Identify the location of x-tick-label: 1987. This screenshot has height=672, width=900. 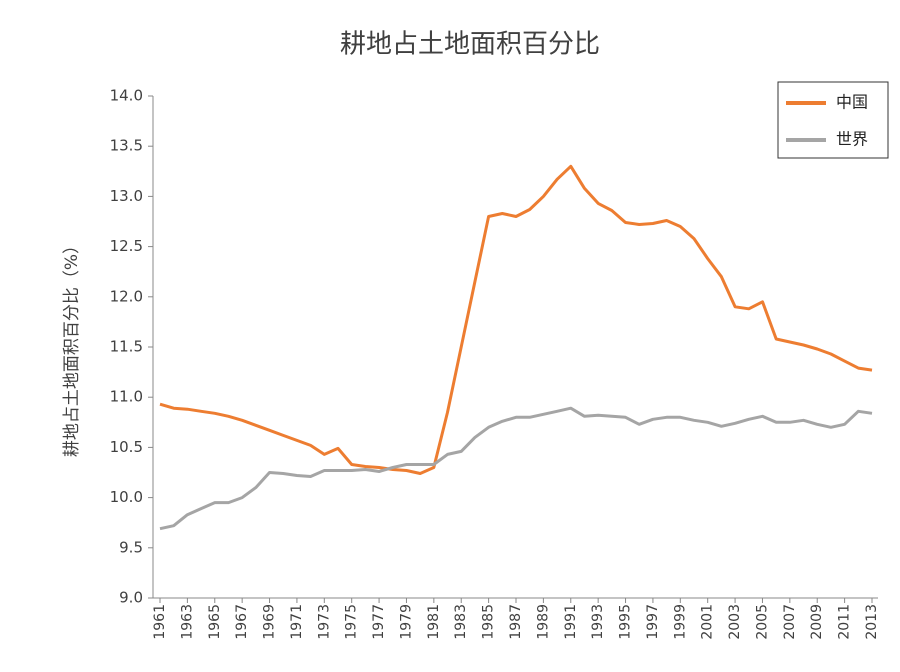
(516, 622).